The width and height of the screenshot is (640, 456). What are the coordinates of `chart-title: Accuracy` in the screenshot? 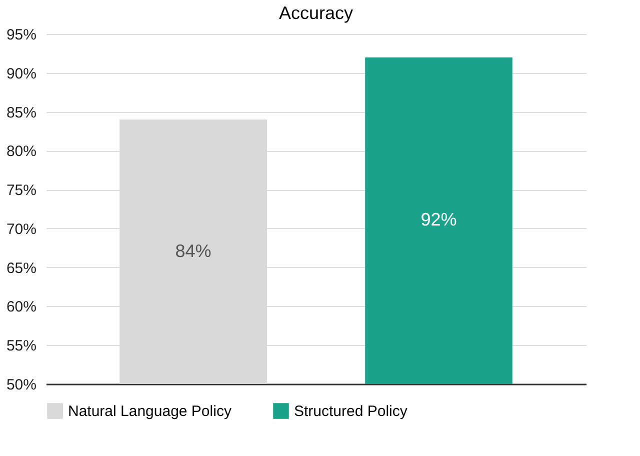 It's located at (316, 13).